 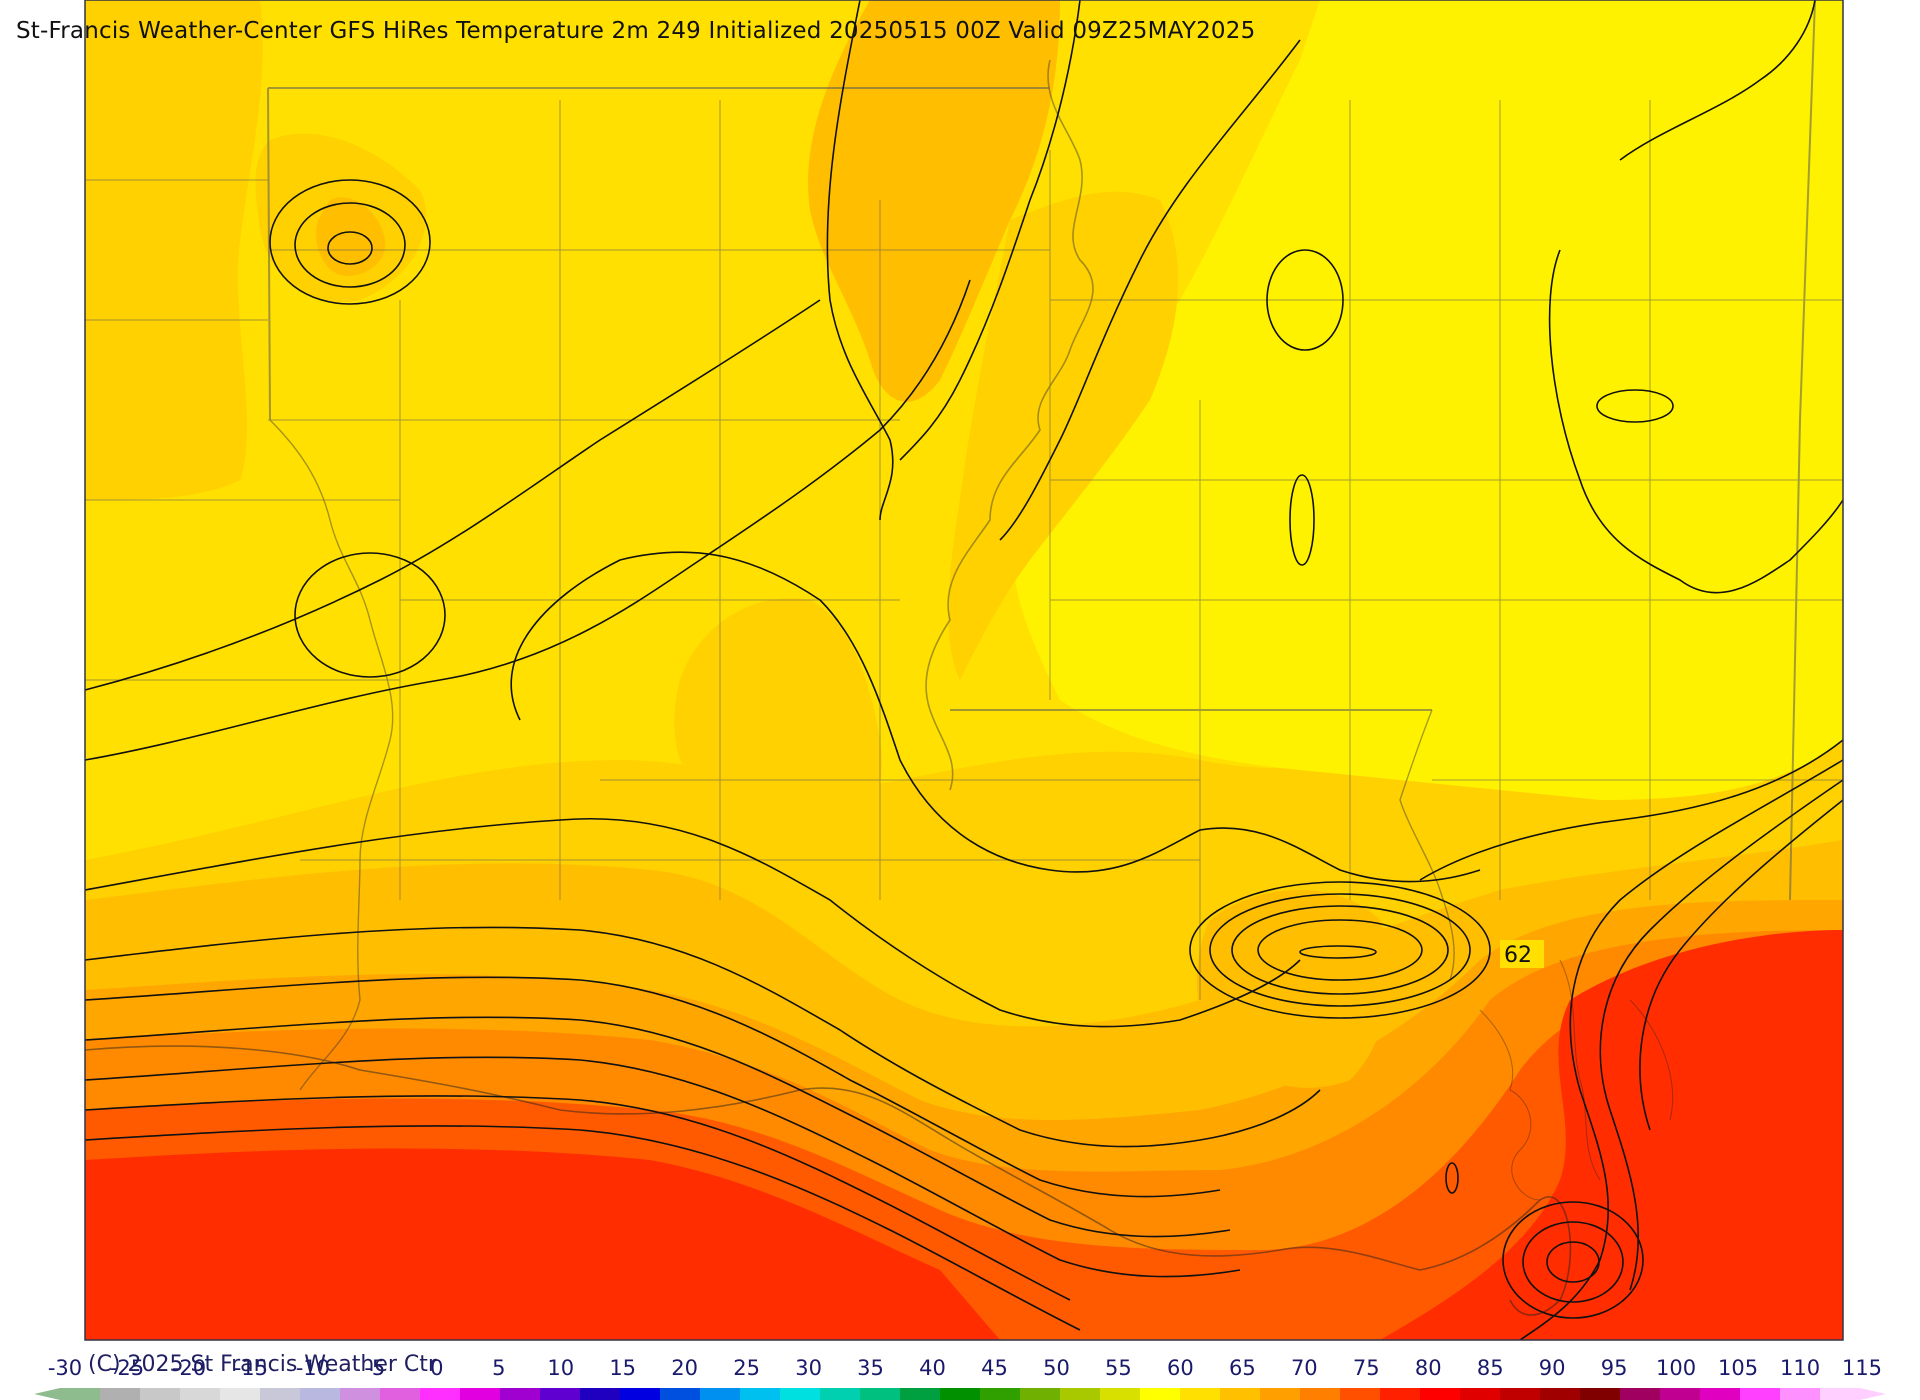 What do you see at coordinates (251, 1368) in the screenshot?
I see `colorbar-tick-label: -15` at bounding box center [251, 1368].